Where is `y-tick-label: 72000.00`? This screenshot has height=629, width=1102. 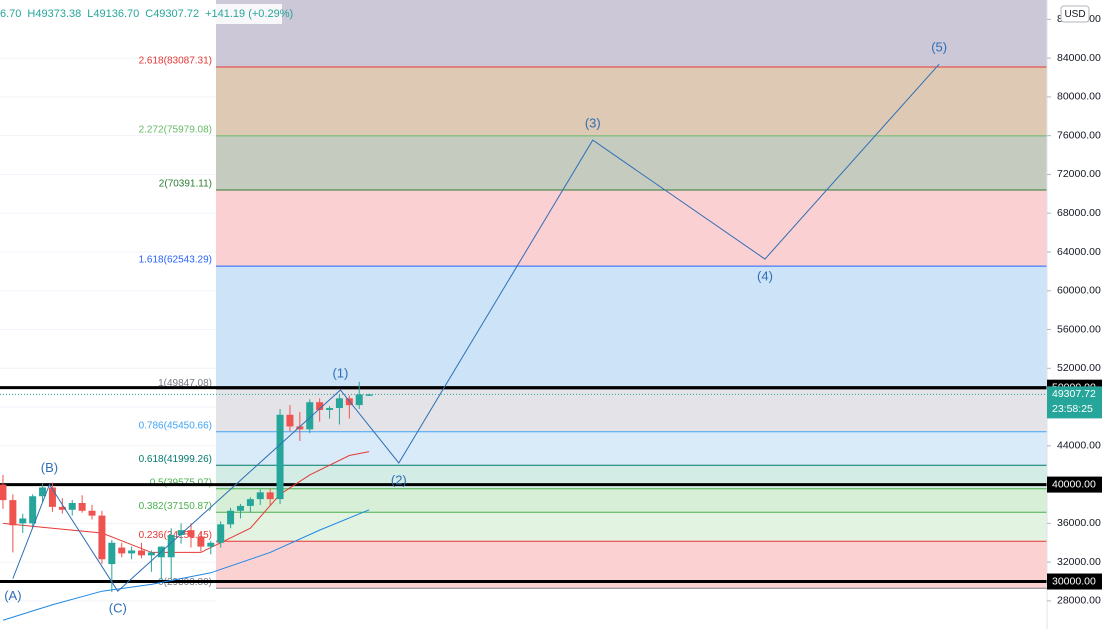
y-tick-label: 72000.00 is located at coordinates (1079, 174).